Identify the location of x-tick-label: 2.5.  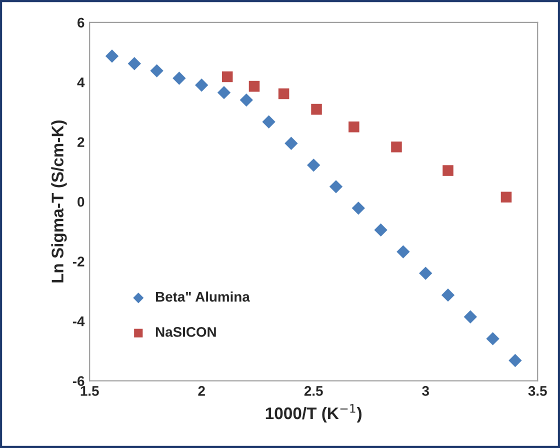
(313, 391).